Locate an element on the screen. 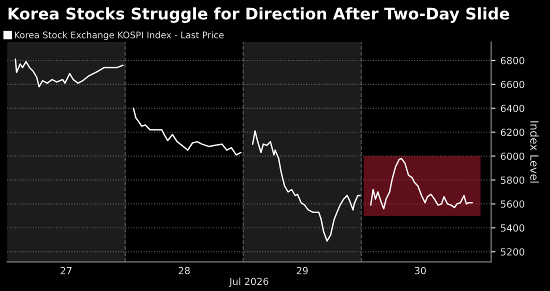 Image resolution: width=550 pixels, height=291 pixels. y-tick-label: 5200 is located at coordinates (512, 252).